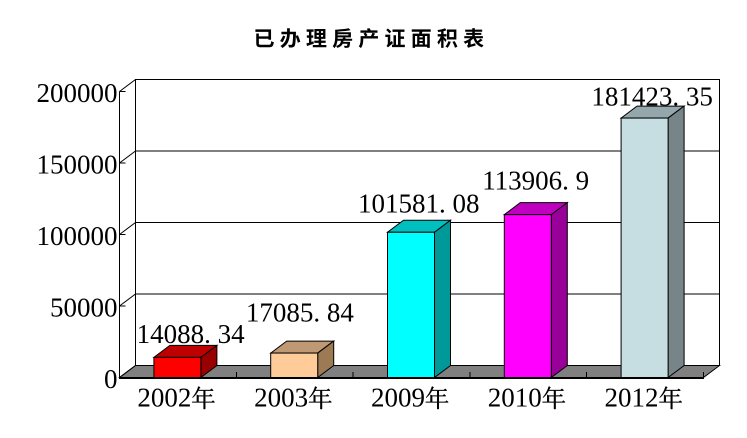 Image resolution: width=747 pixels, height=438 pixels. Describe the element at coordinates (632, 398) in the screenshot. I see `svg-text: 2012` at that location.